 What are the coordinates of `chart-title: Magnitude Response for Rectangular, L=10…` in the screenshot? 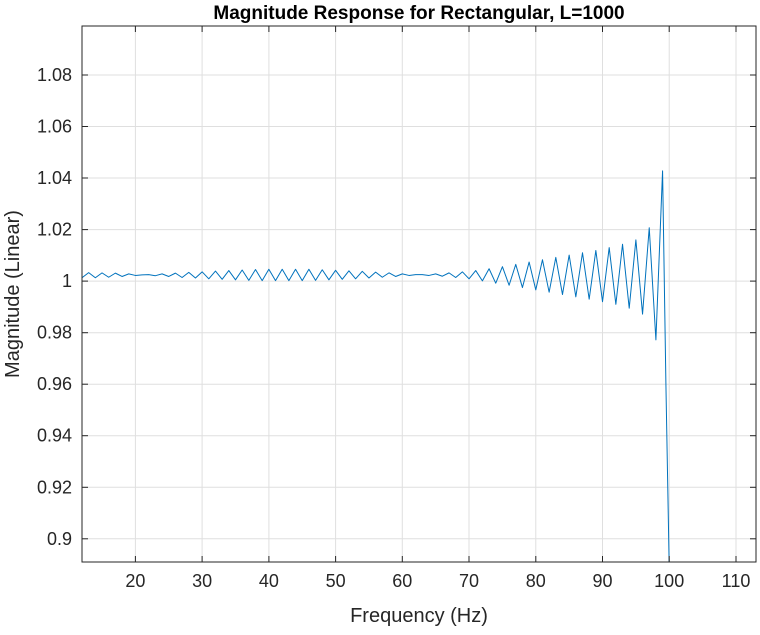 It's located at (418, 13).